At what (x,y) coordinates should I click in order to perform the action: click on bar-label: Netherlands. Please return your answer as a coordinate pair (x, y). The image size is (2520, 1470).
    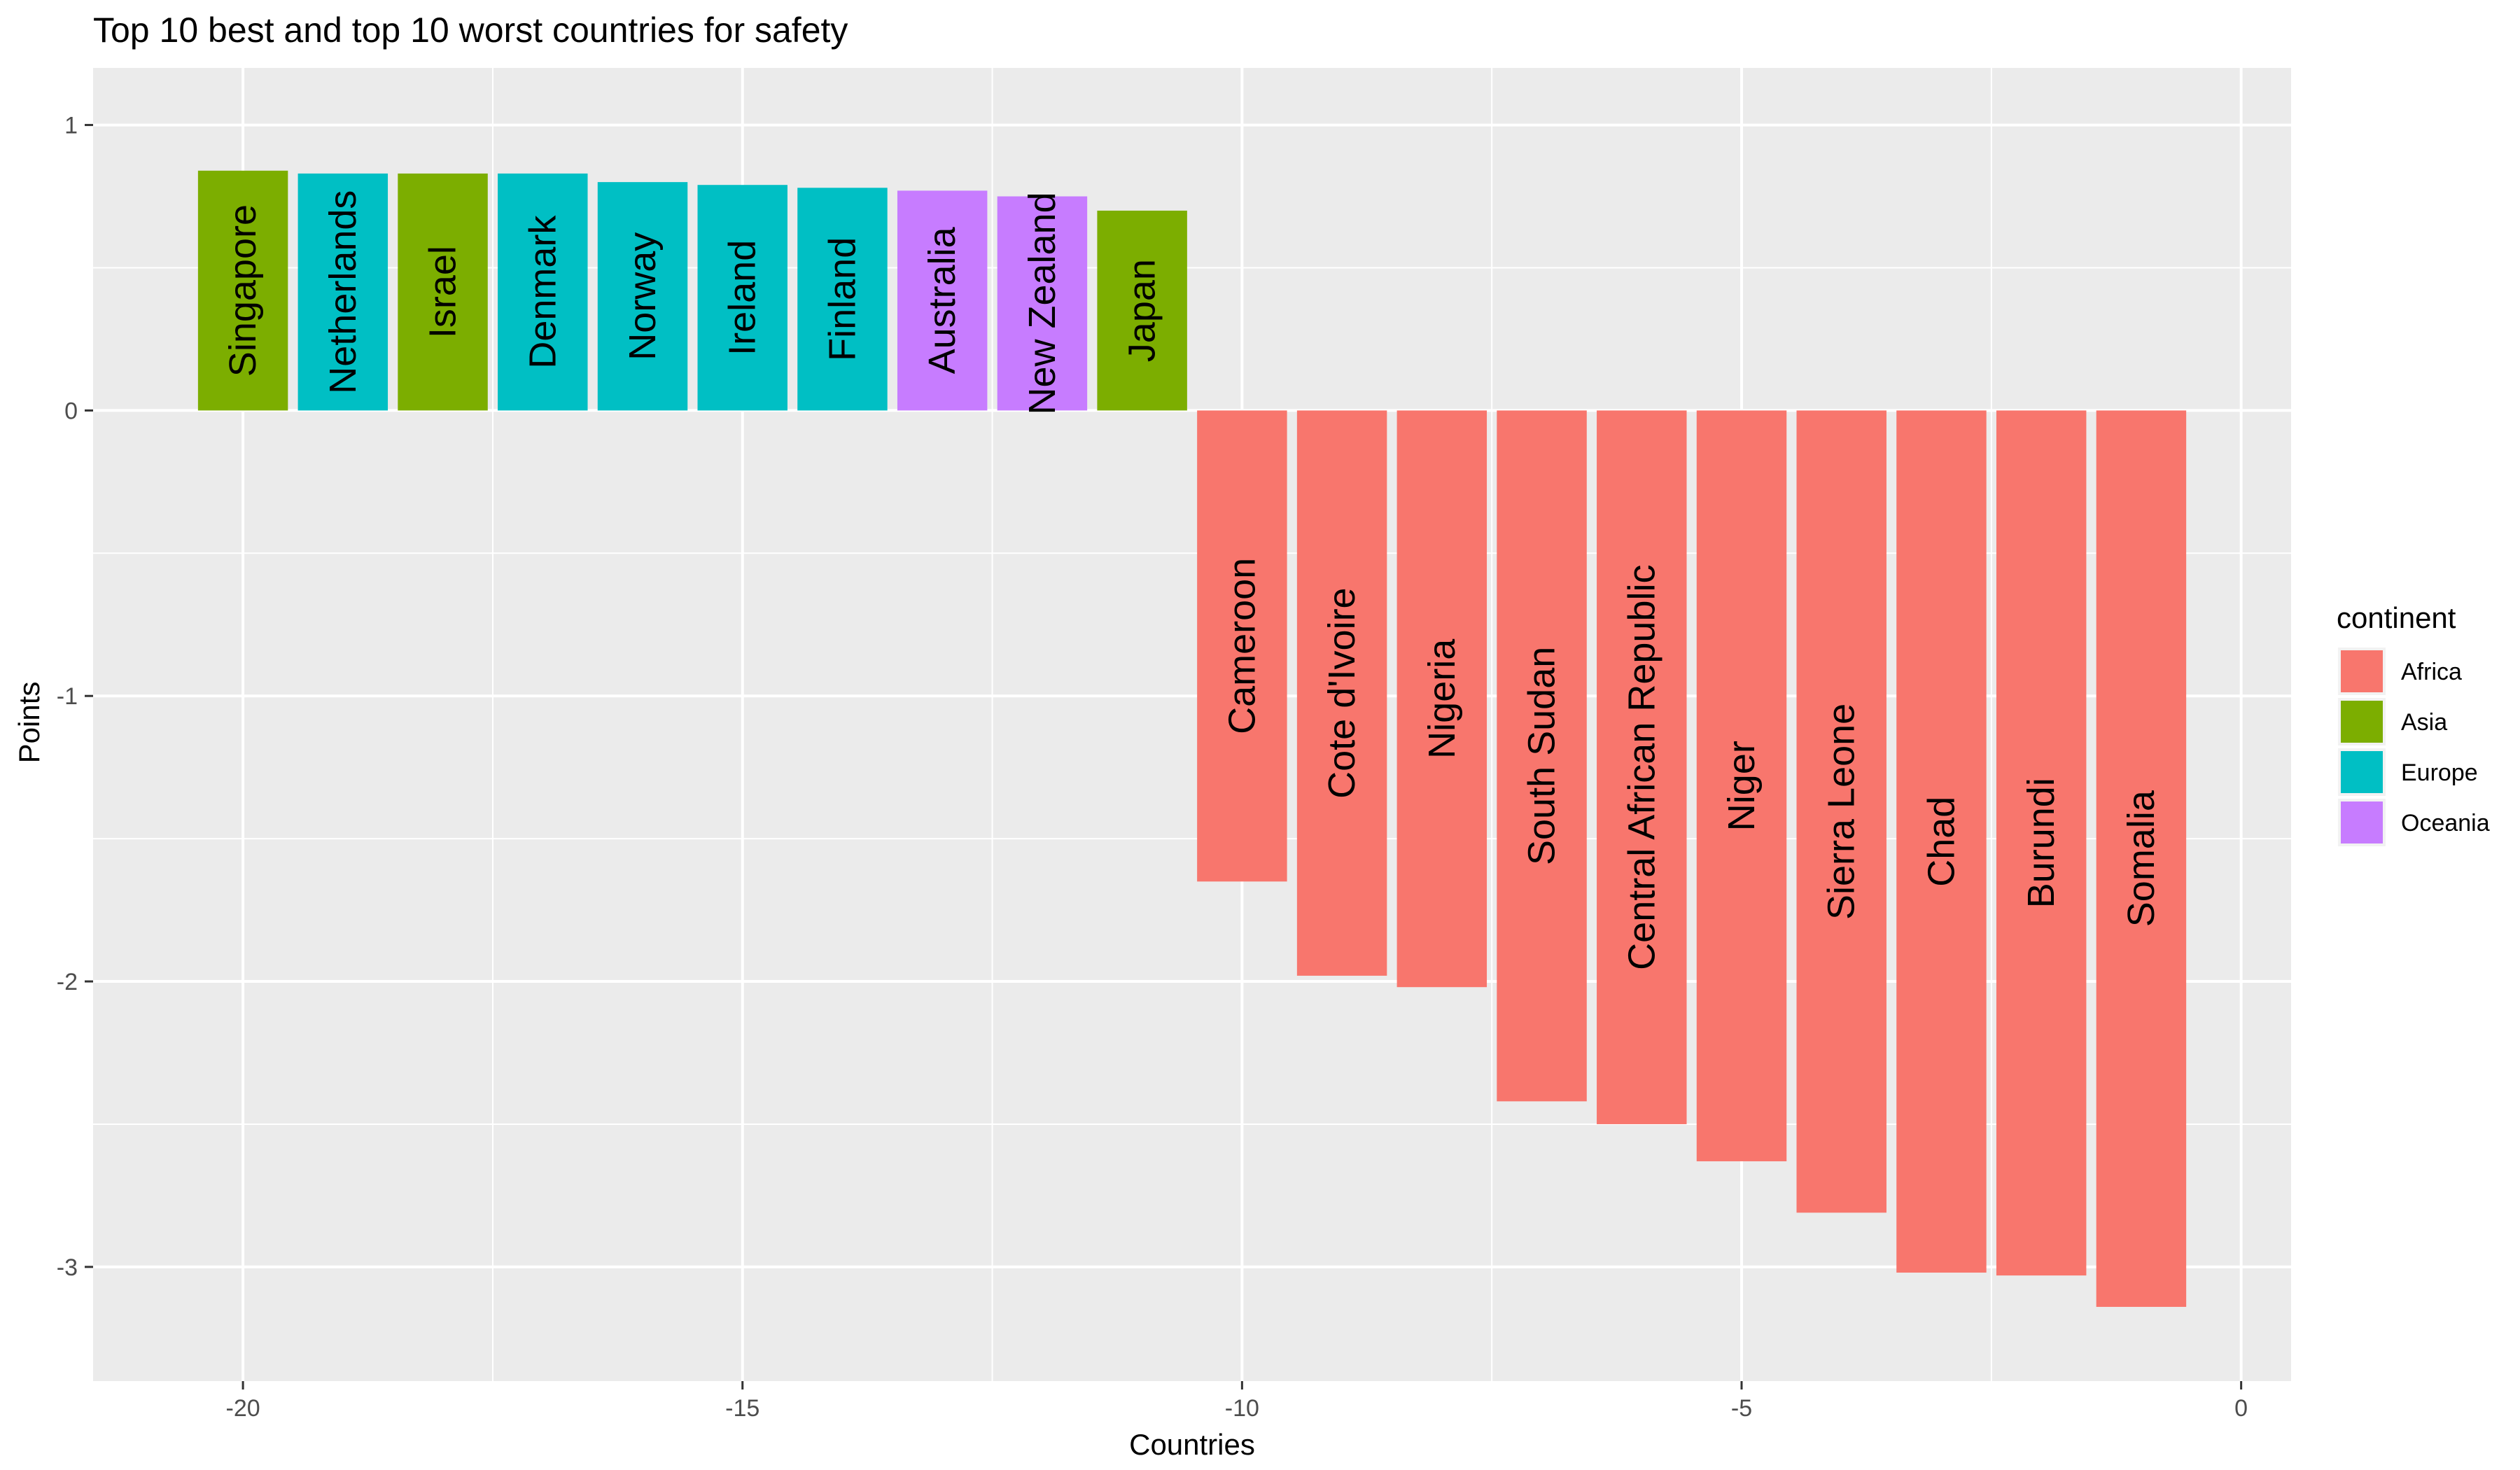
    Looking at the image, I should click on (343, 292).